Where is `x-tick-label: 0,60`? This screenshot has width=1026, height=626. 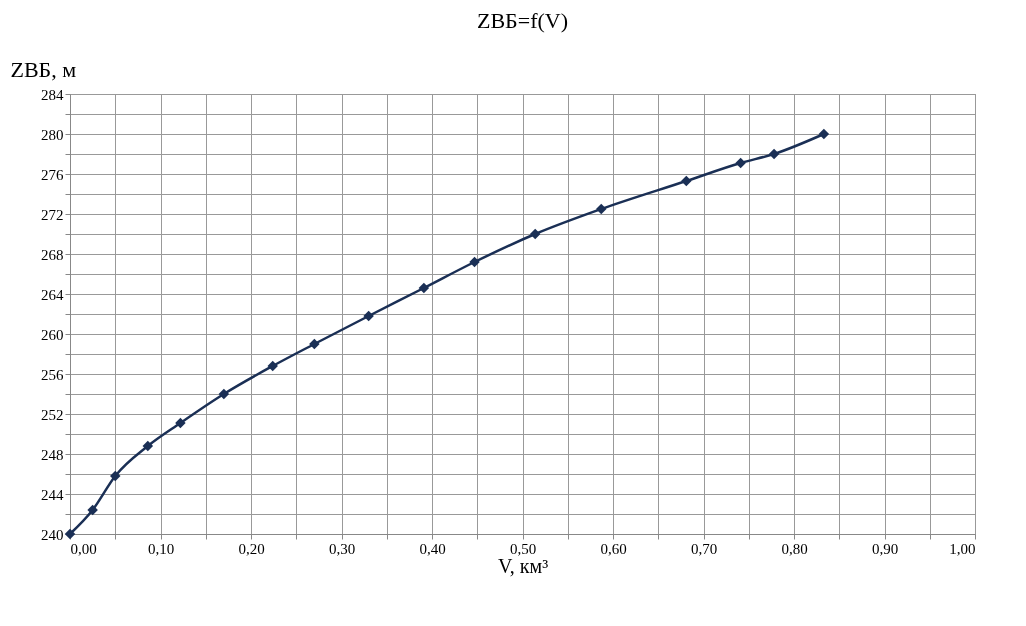
x-tick-label: 0,60 is located at coordinates (613, 548).